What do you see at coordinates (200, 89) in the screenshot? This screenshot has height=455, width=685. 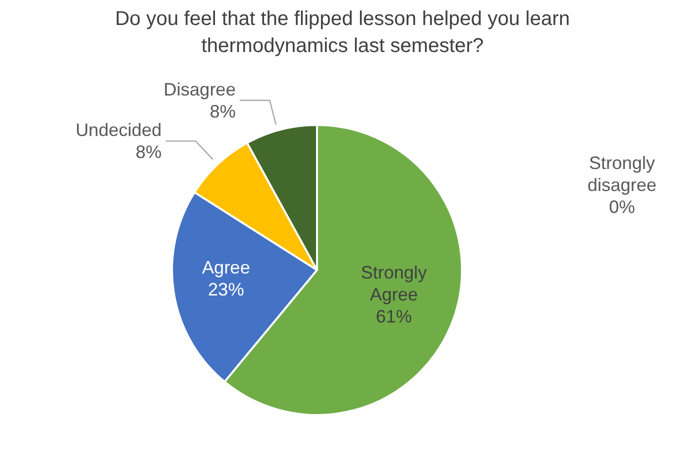 I see `slice-label: Disagree` at bounding box center [200, 89].